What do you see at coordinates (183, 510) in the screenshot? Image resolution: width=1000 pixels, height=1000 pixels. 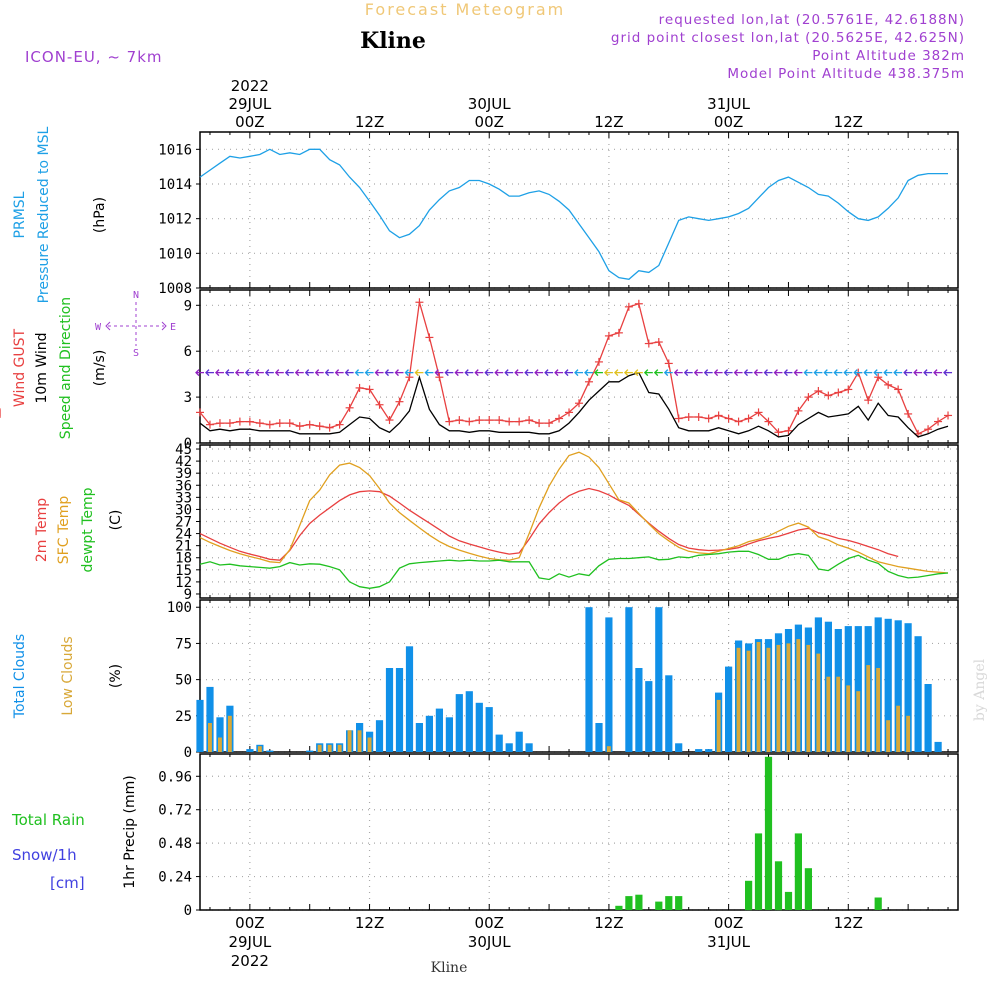 I see `y-tick-label: 30` at bounding box center [183, 510].